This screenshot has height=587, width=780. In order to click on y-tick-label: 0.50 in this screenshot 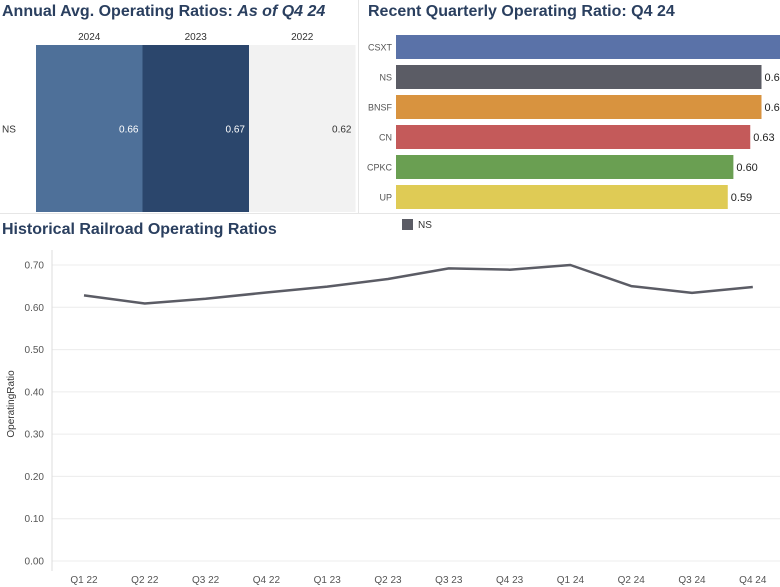, I will do `click(35, 350)`.